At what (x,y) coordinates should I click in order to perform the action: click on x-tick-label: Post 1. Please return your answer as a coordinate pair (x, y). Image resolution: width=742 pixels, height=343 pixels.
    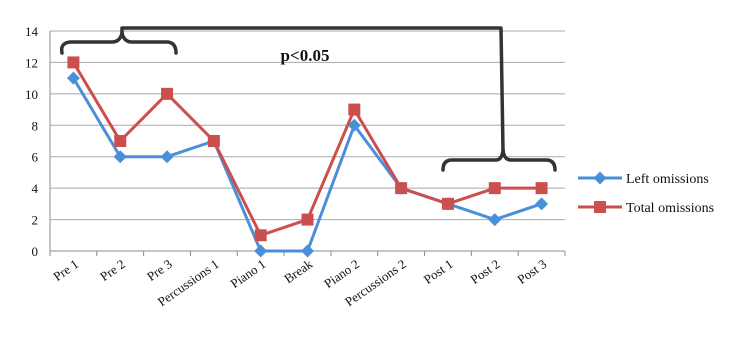
    Looking at the image, I should click on (438, 271).